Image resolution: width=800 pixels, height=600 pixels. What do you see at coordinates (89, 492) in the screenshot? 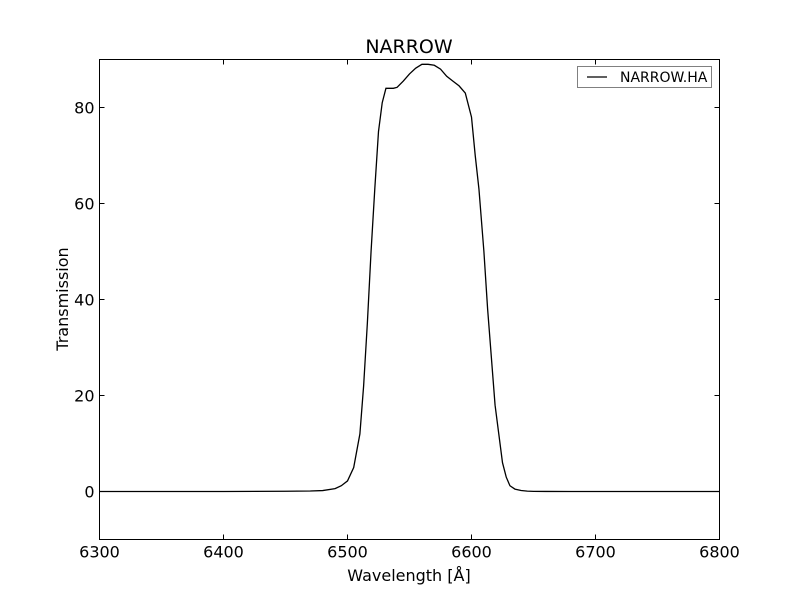
I see `y-tick-label: 0` at bounding box center [89, 492].